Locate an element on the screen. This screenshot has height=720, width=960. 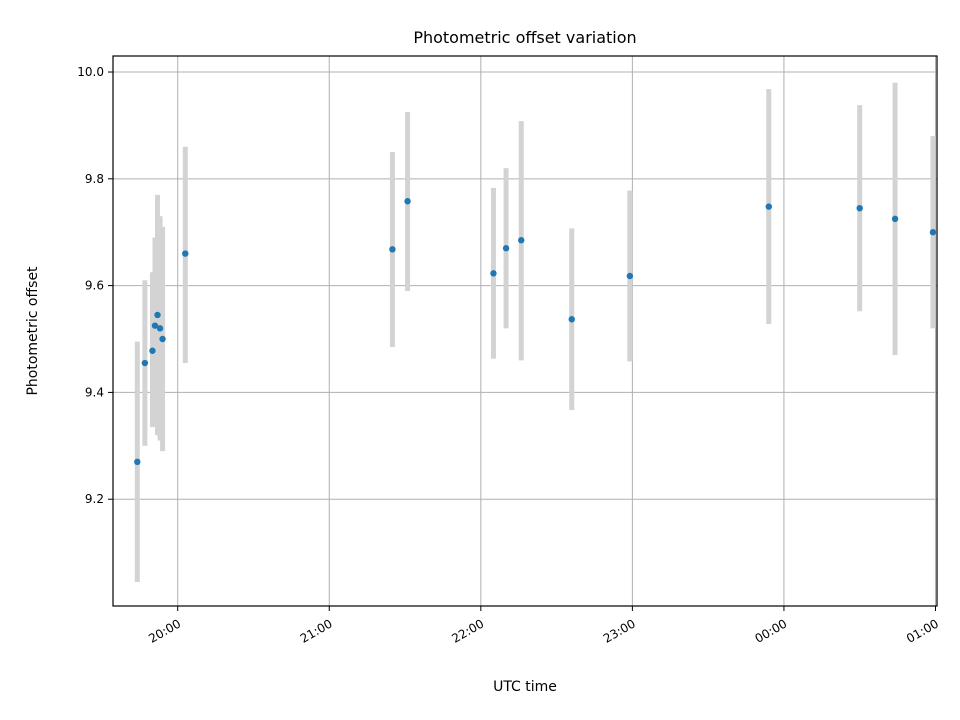
x-tick-label: 20:00 is located at coordinates (164, 630).